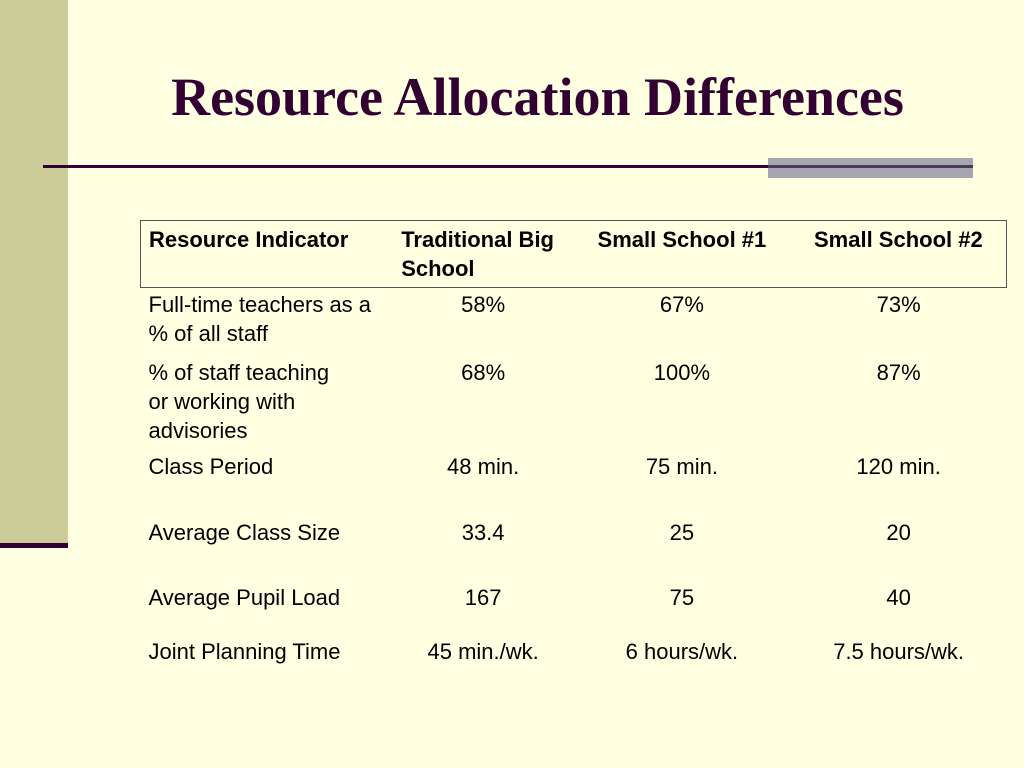 Image resolution: width=1024 pixels, height=768 pixels. I want to click on cell: 25, so click(682, 532).